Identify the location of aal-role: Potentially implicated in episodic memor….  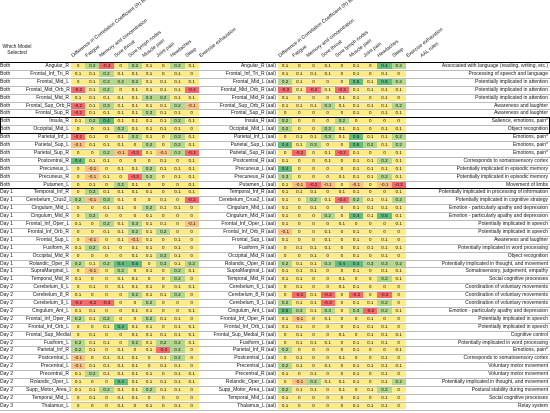
(502, 168).